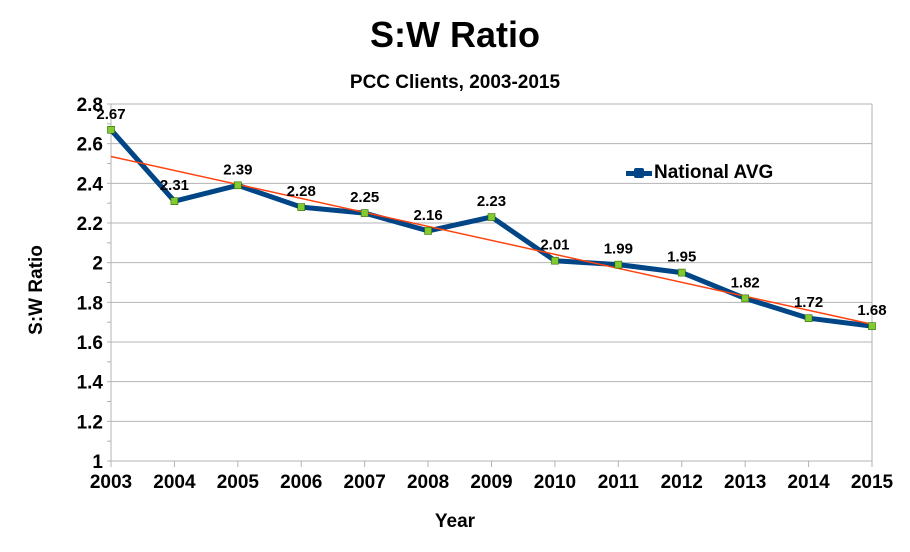 The height and width of the screenshot is (552, 910). Describe the element at coordinates (455, 82) in the screenshot. I see `chart-subtitle: PCC Clients, 2003-2015` at that location.